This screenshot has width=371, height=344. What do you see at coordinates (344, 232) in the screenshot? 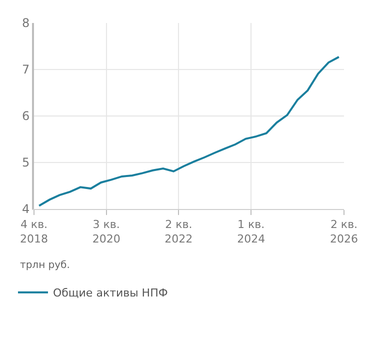
I see `x-tick-label: 2 кв. 2026` at bounding box center [344, 232].